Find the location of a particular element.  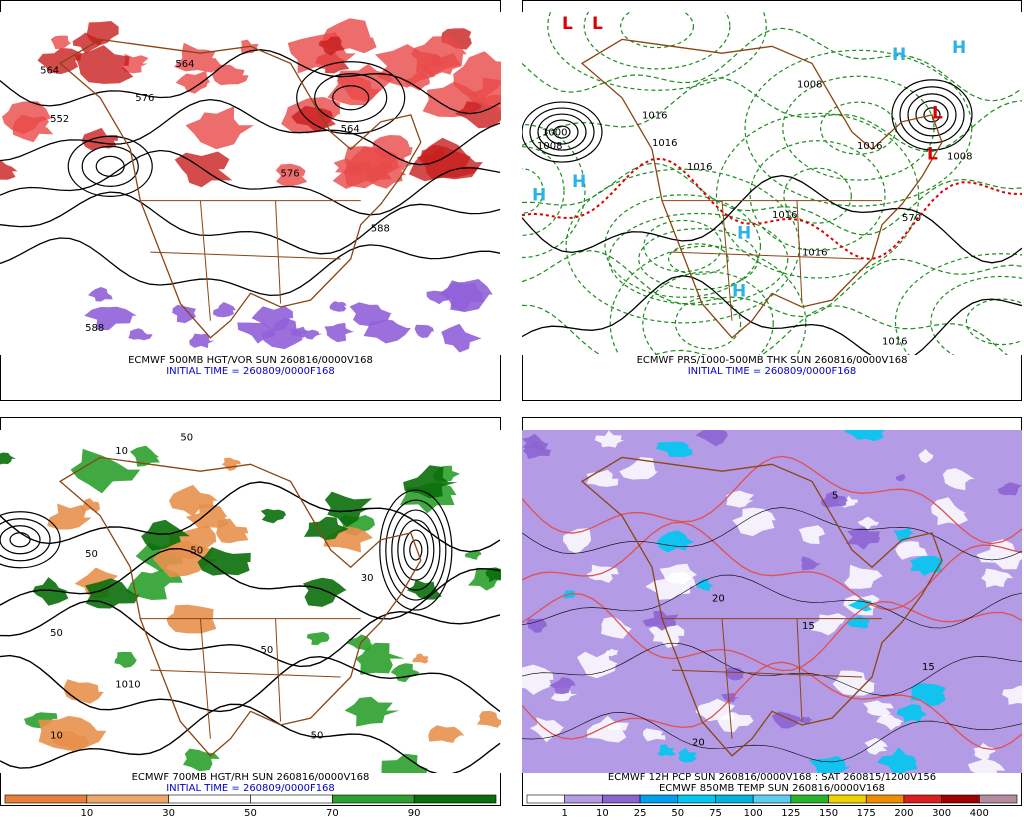

contour-label: 30 is located at coordinates (367, 578).